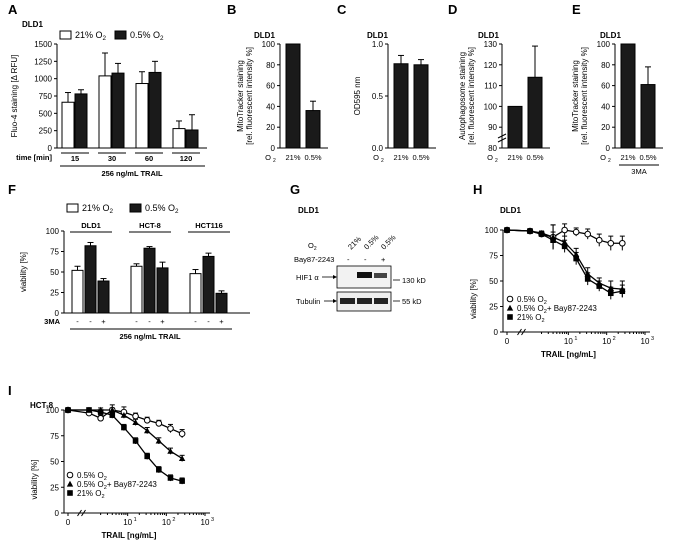 This screenshot has width=700, height=551. Describe the element at coordinates (127, 522) in the screenshot. I see `chart-i-xtick-label-1: 10` at that location.